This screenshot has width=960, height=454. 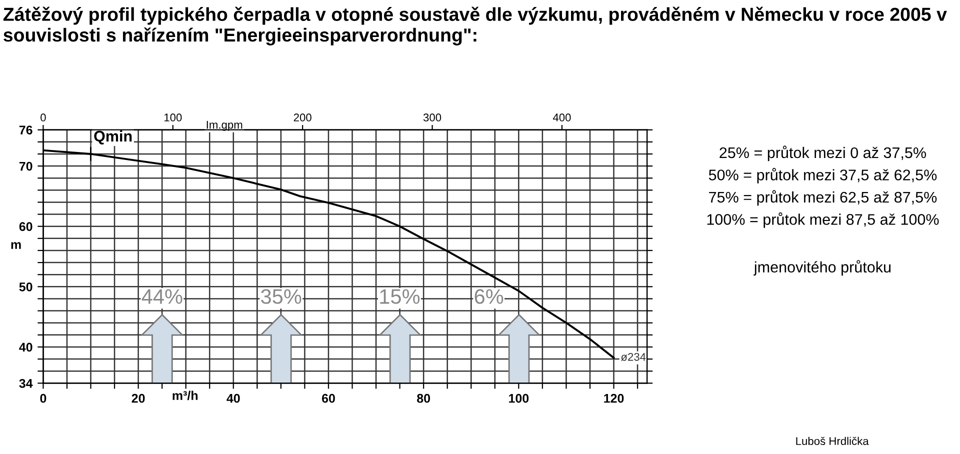 I want to click on annotation: ø234, so click(x=633, y=356).